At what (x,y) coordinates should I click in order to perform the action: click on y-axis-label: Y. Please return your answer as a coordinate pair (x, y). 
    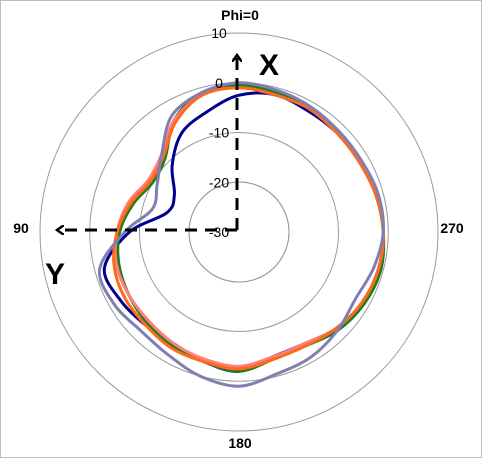
    Looking at the image, I should click on (55, 274).